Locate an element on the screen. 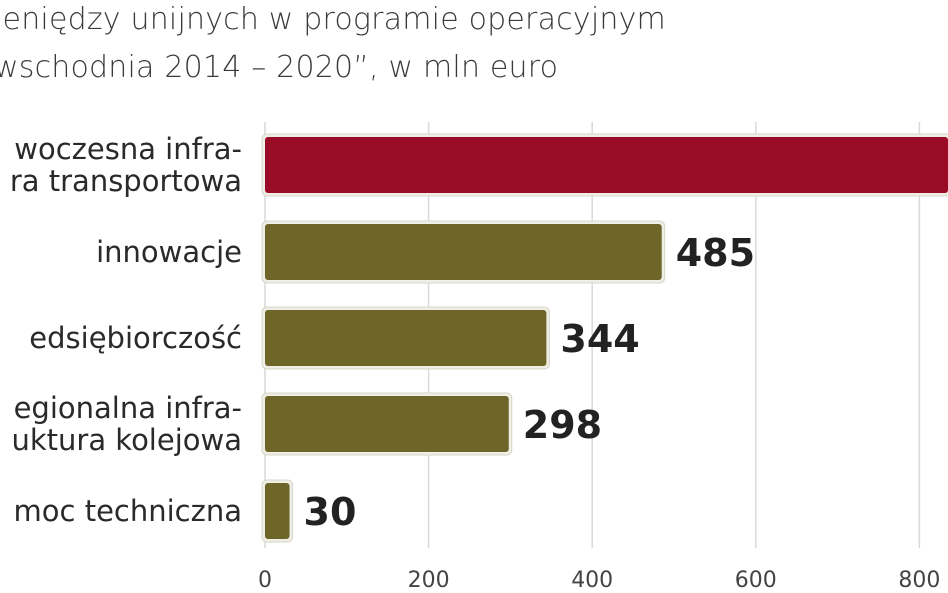 The height and width of the screenshot is (593, 948). bar-value-label: 344 is located at coordinates (599, 339).